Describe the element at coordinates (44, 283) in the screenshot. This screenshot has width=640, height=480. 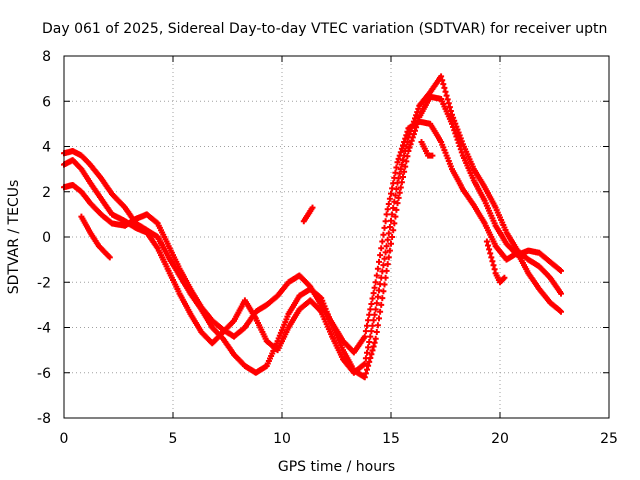
I see `y-tick-label: -2` at that location.